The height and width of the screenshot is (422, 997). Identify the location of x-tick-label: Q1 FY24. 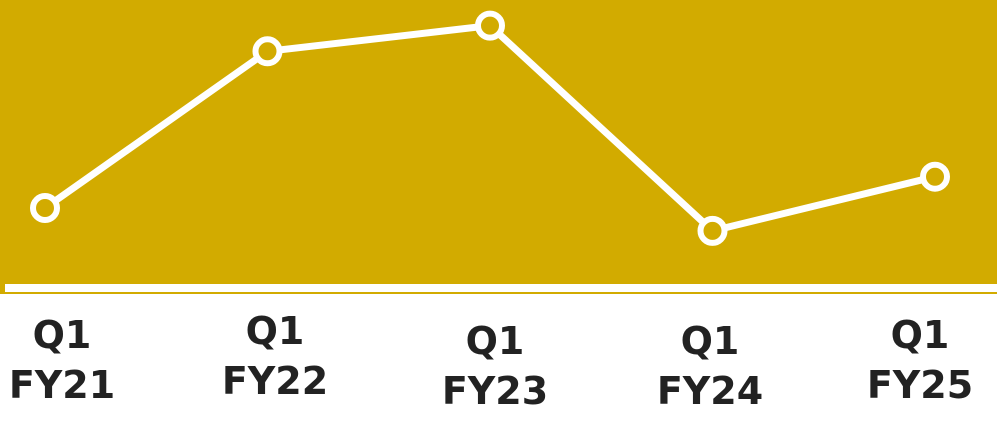
(710, 366).